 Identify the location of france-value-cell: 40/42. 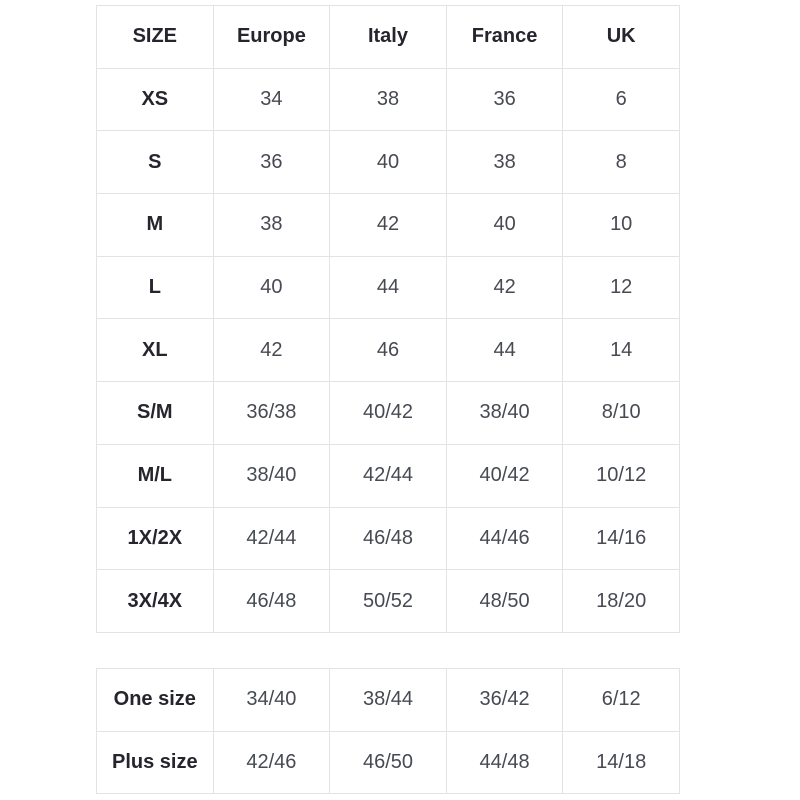
(504, 475).